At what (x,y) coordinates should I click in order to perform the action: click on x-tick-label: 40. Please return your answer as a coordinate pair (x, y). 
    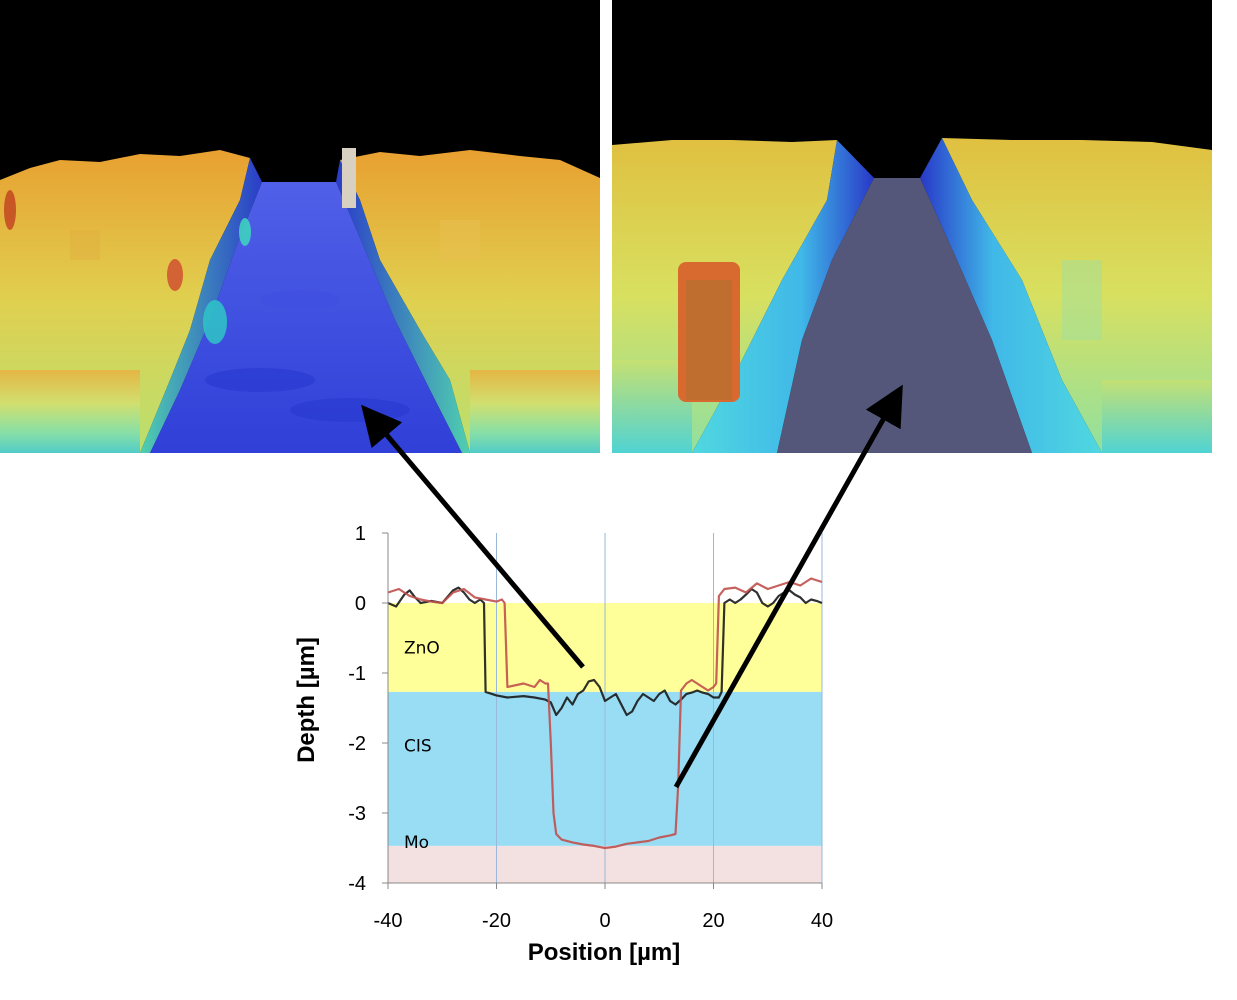
    Looking at the image, I should click on (822, 921).